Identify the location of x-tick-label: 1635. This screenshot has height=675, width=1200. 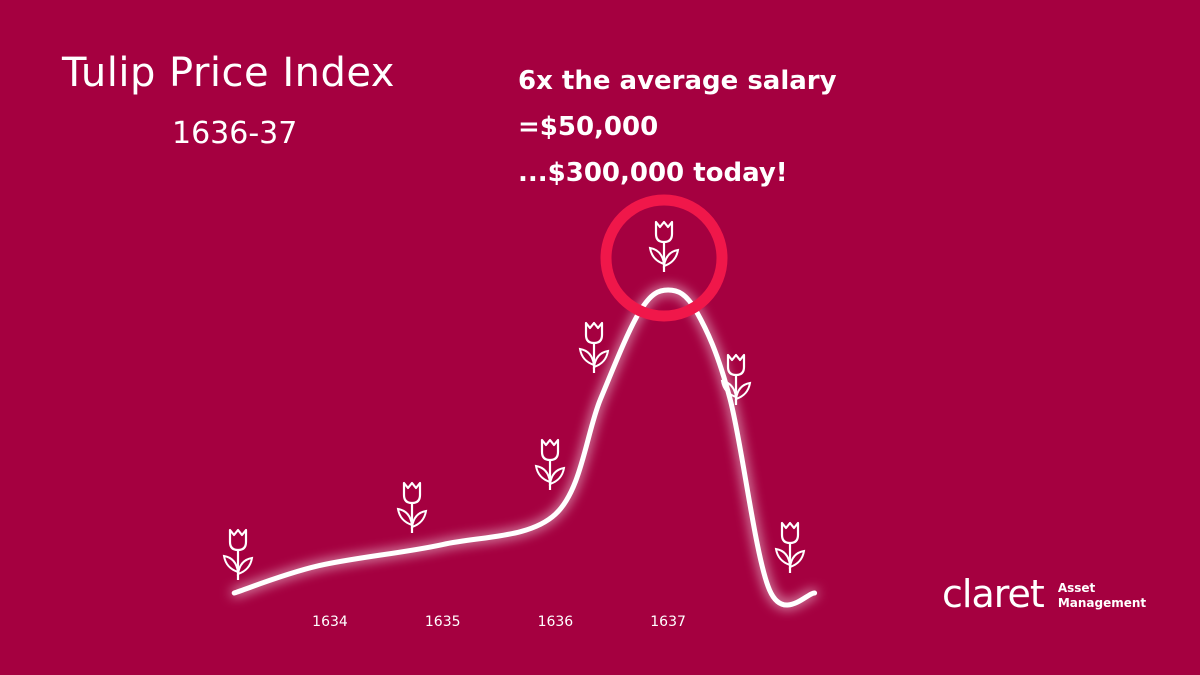
(443, 622).